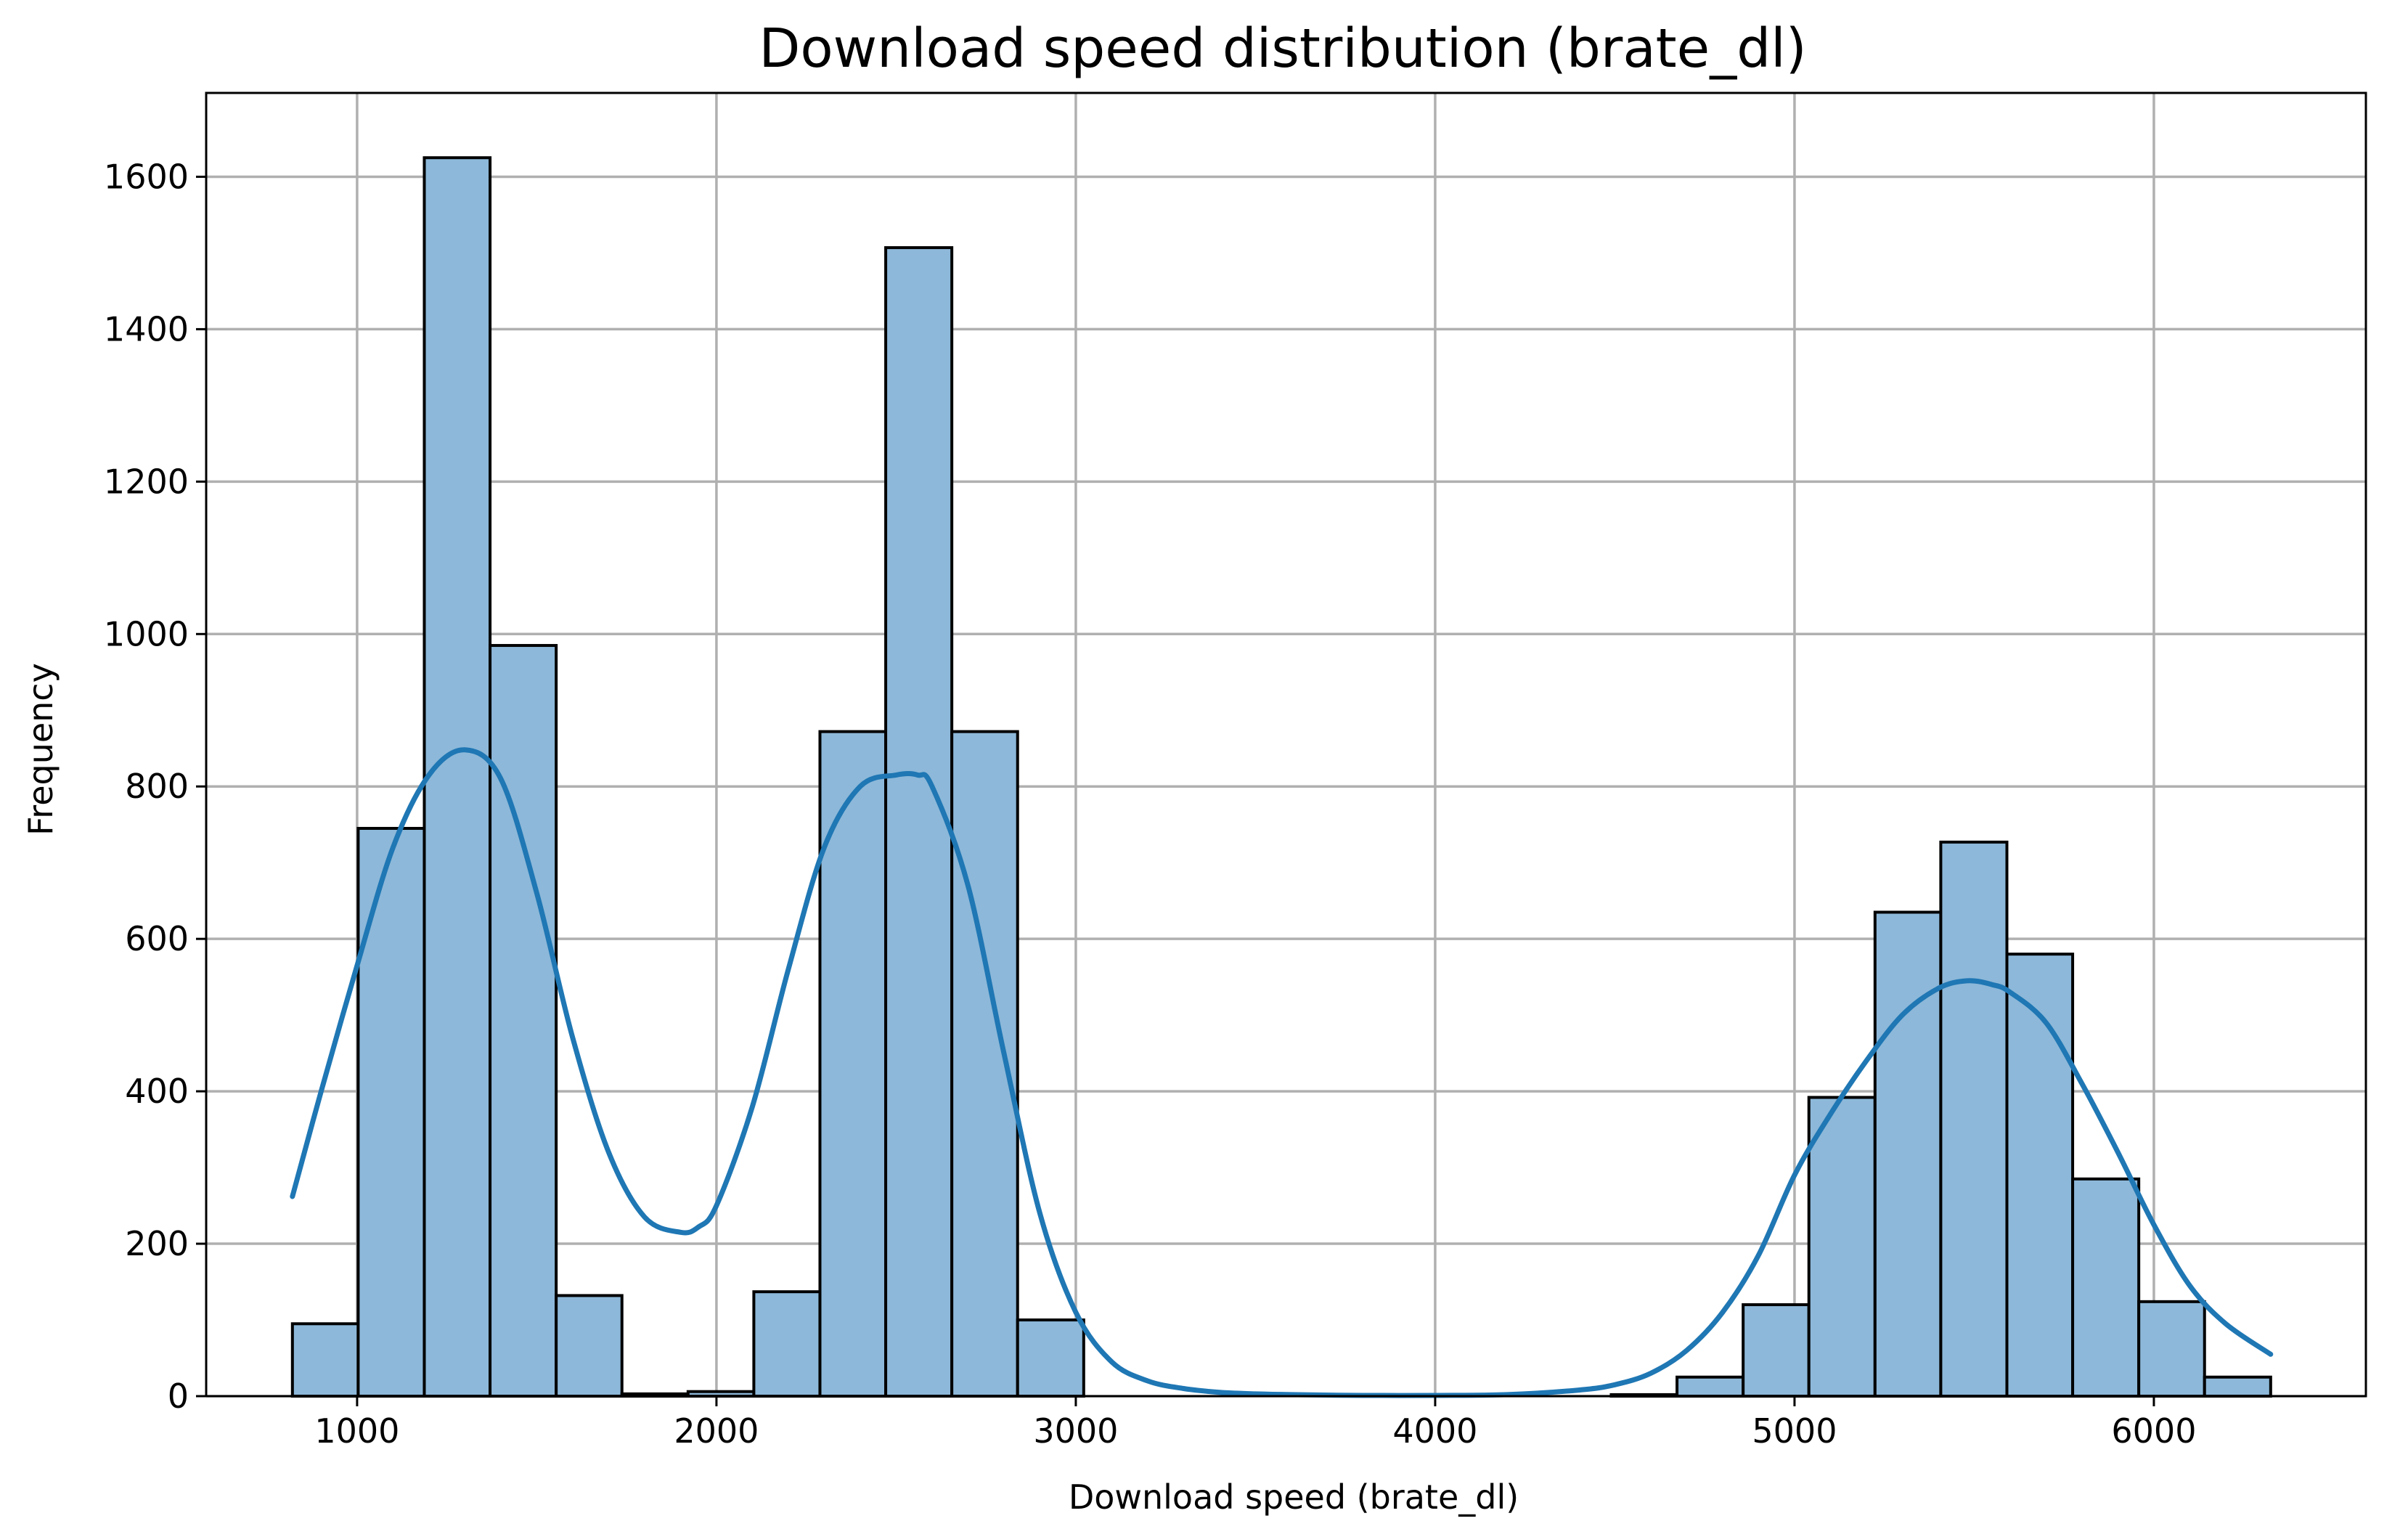  What do you see at coordinates (157, 938) in the screenshot?
I see `y-tick-label: 600` at bounding box center [157, 938].